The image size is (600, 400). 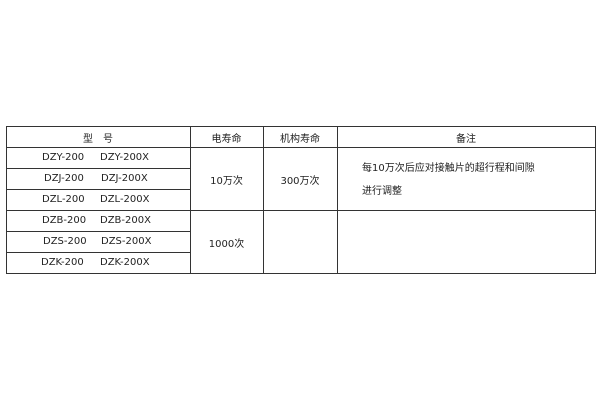 I want to click on model-x: DZK-200X, so click(x=125, y=262).